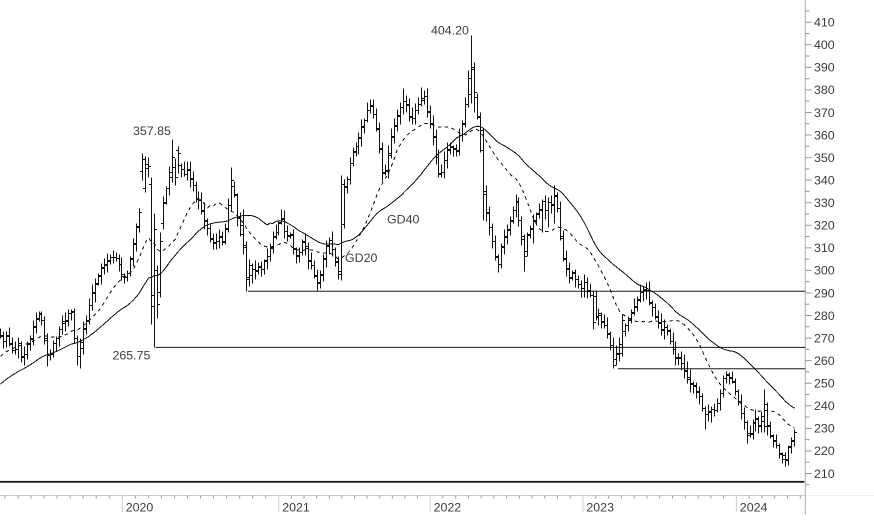 The image size is (874, 520). Describe the element at coordinates (824, 451) in the screenshot. I see `svg-text: 220` at that location.